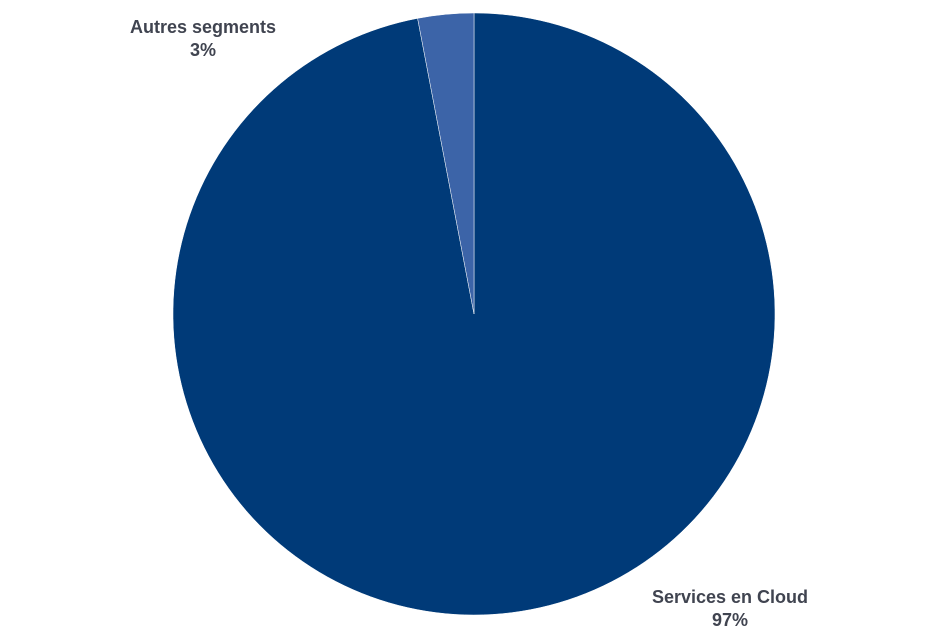 The height and width of the screenshot is (630, 950). What do you see at coordinates (730, 597) in the screenshot?
I see `label-services-en-cloud: Services en Cloud` at bounding box center [730, 597].